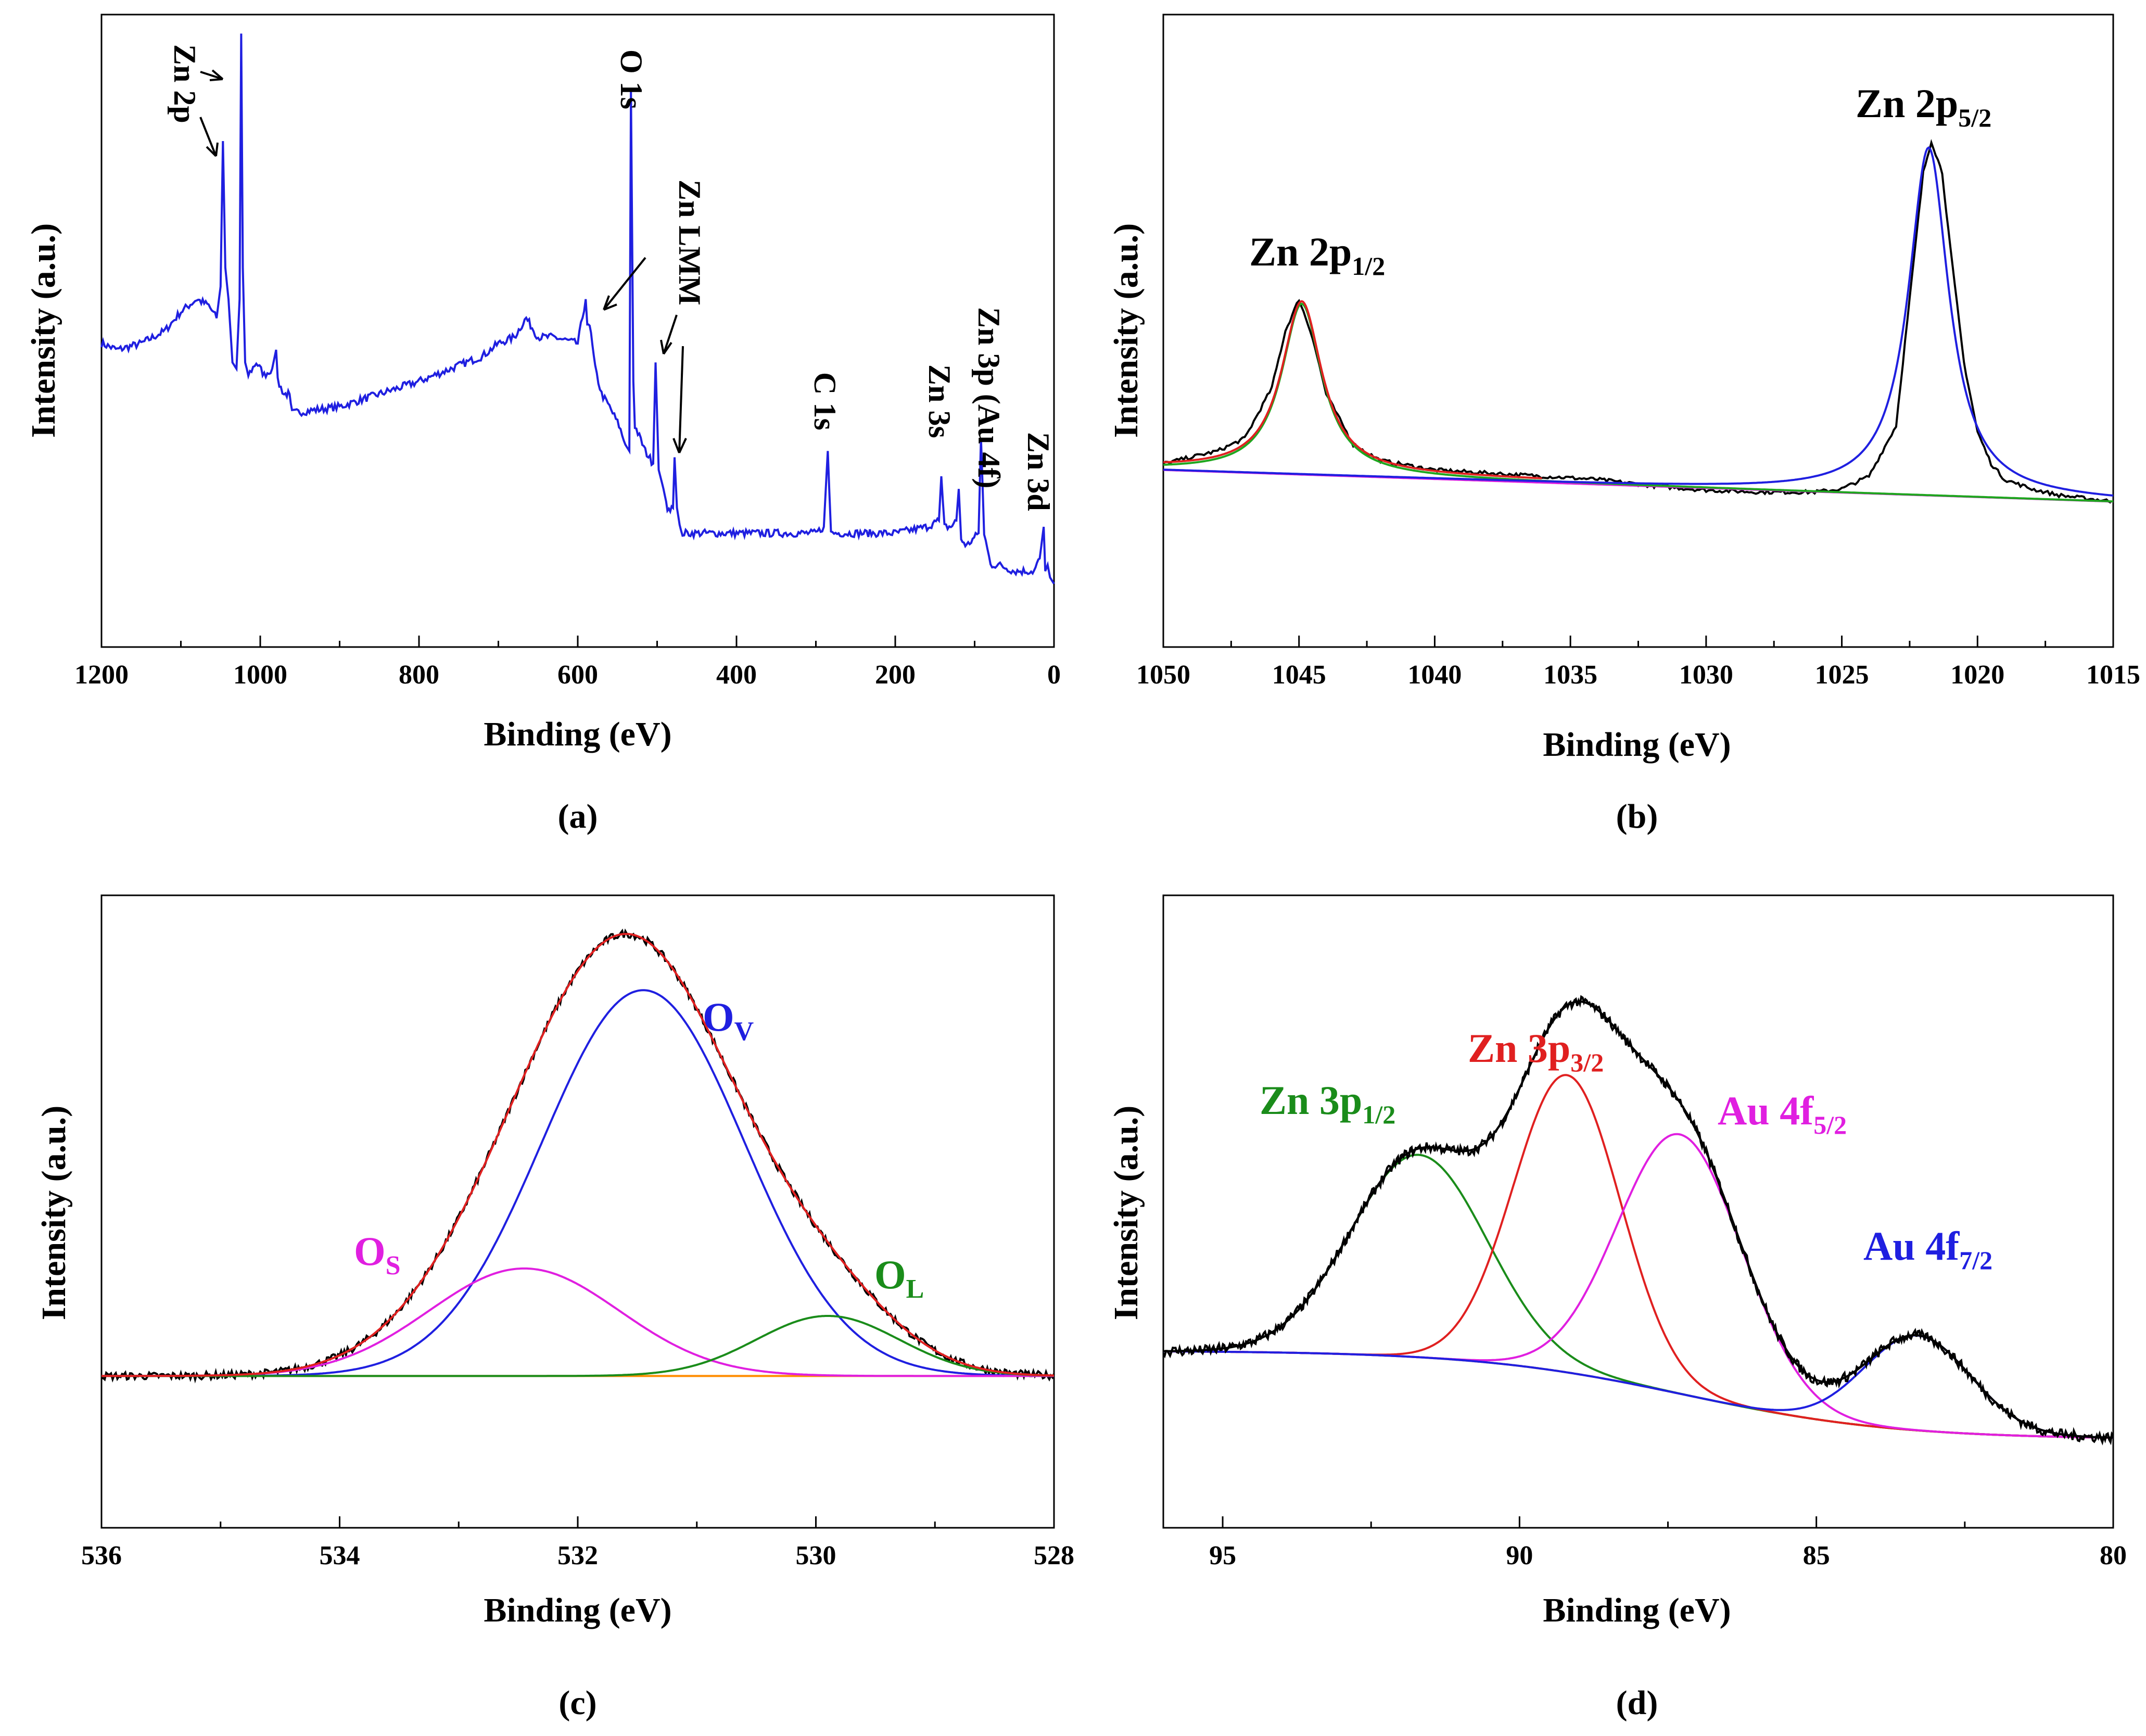 The height and width of the screenshot is (1736, 2146). I want to click on panel-d-x-ticks: 95 90 85 80, so click(1668, 1543).